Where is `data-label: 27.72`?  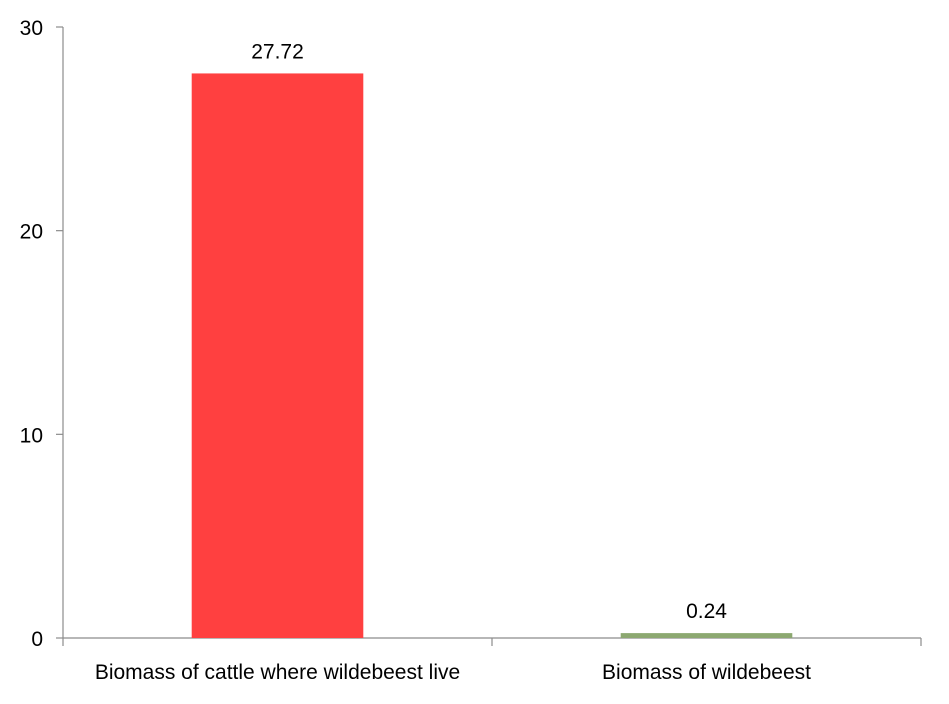 data-label: 27.72 is located at coordinates (277, 51).